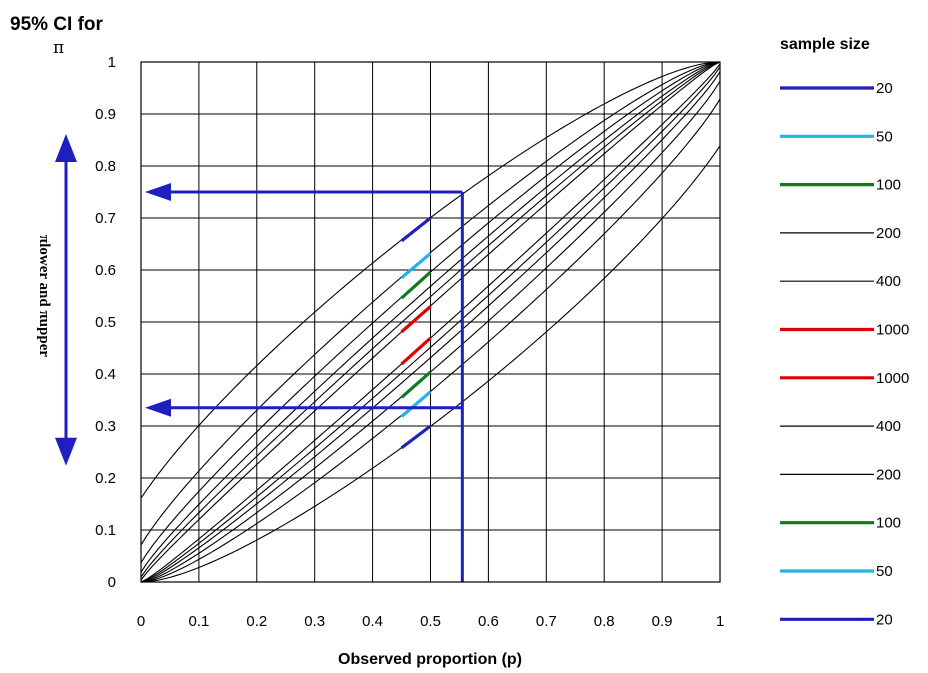  I want to click on x-tick-label: 0.7, so click(546, 621).